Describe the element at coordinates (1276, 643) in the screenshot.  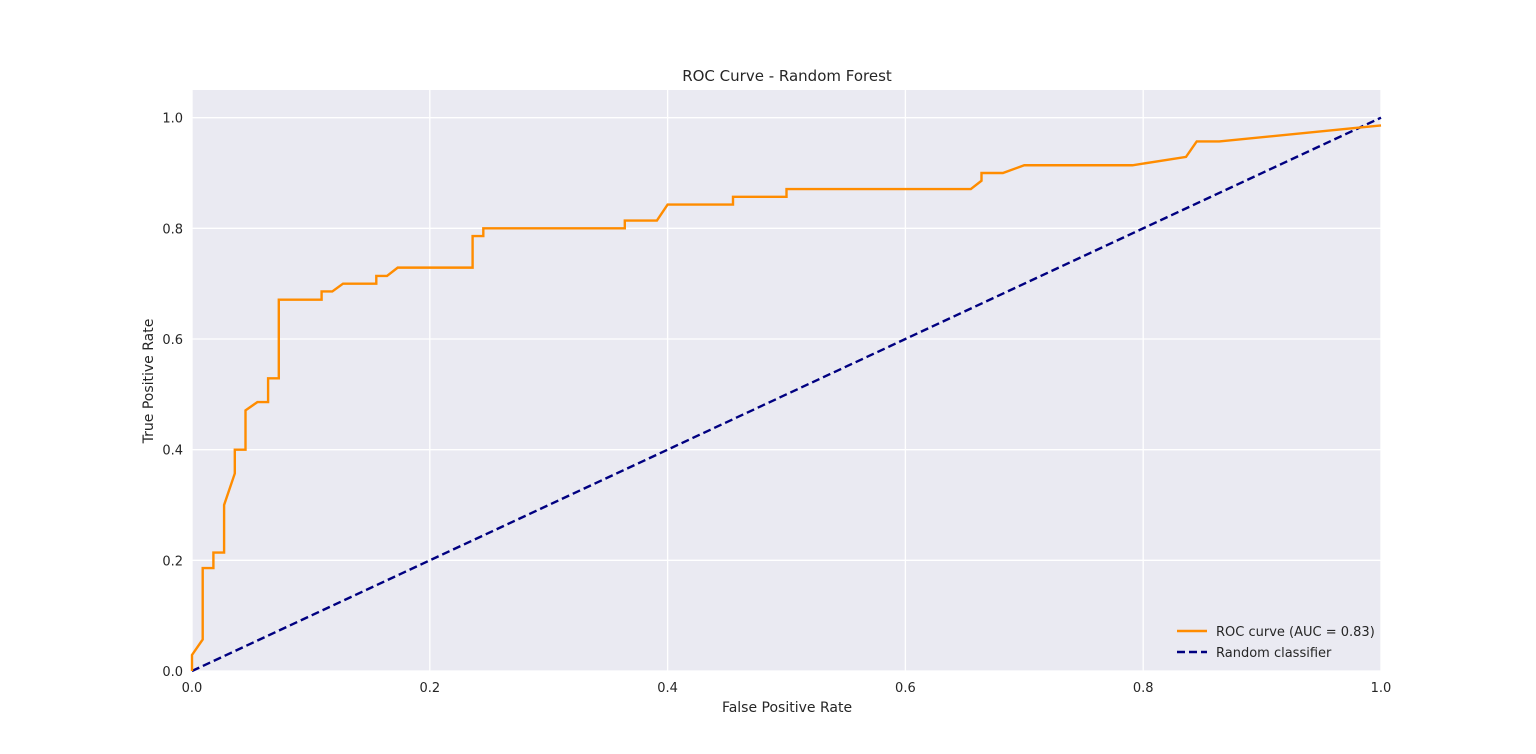
I see `legend: ROC curve (AUC = 0.83) Random classifier` at that location.